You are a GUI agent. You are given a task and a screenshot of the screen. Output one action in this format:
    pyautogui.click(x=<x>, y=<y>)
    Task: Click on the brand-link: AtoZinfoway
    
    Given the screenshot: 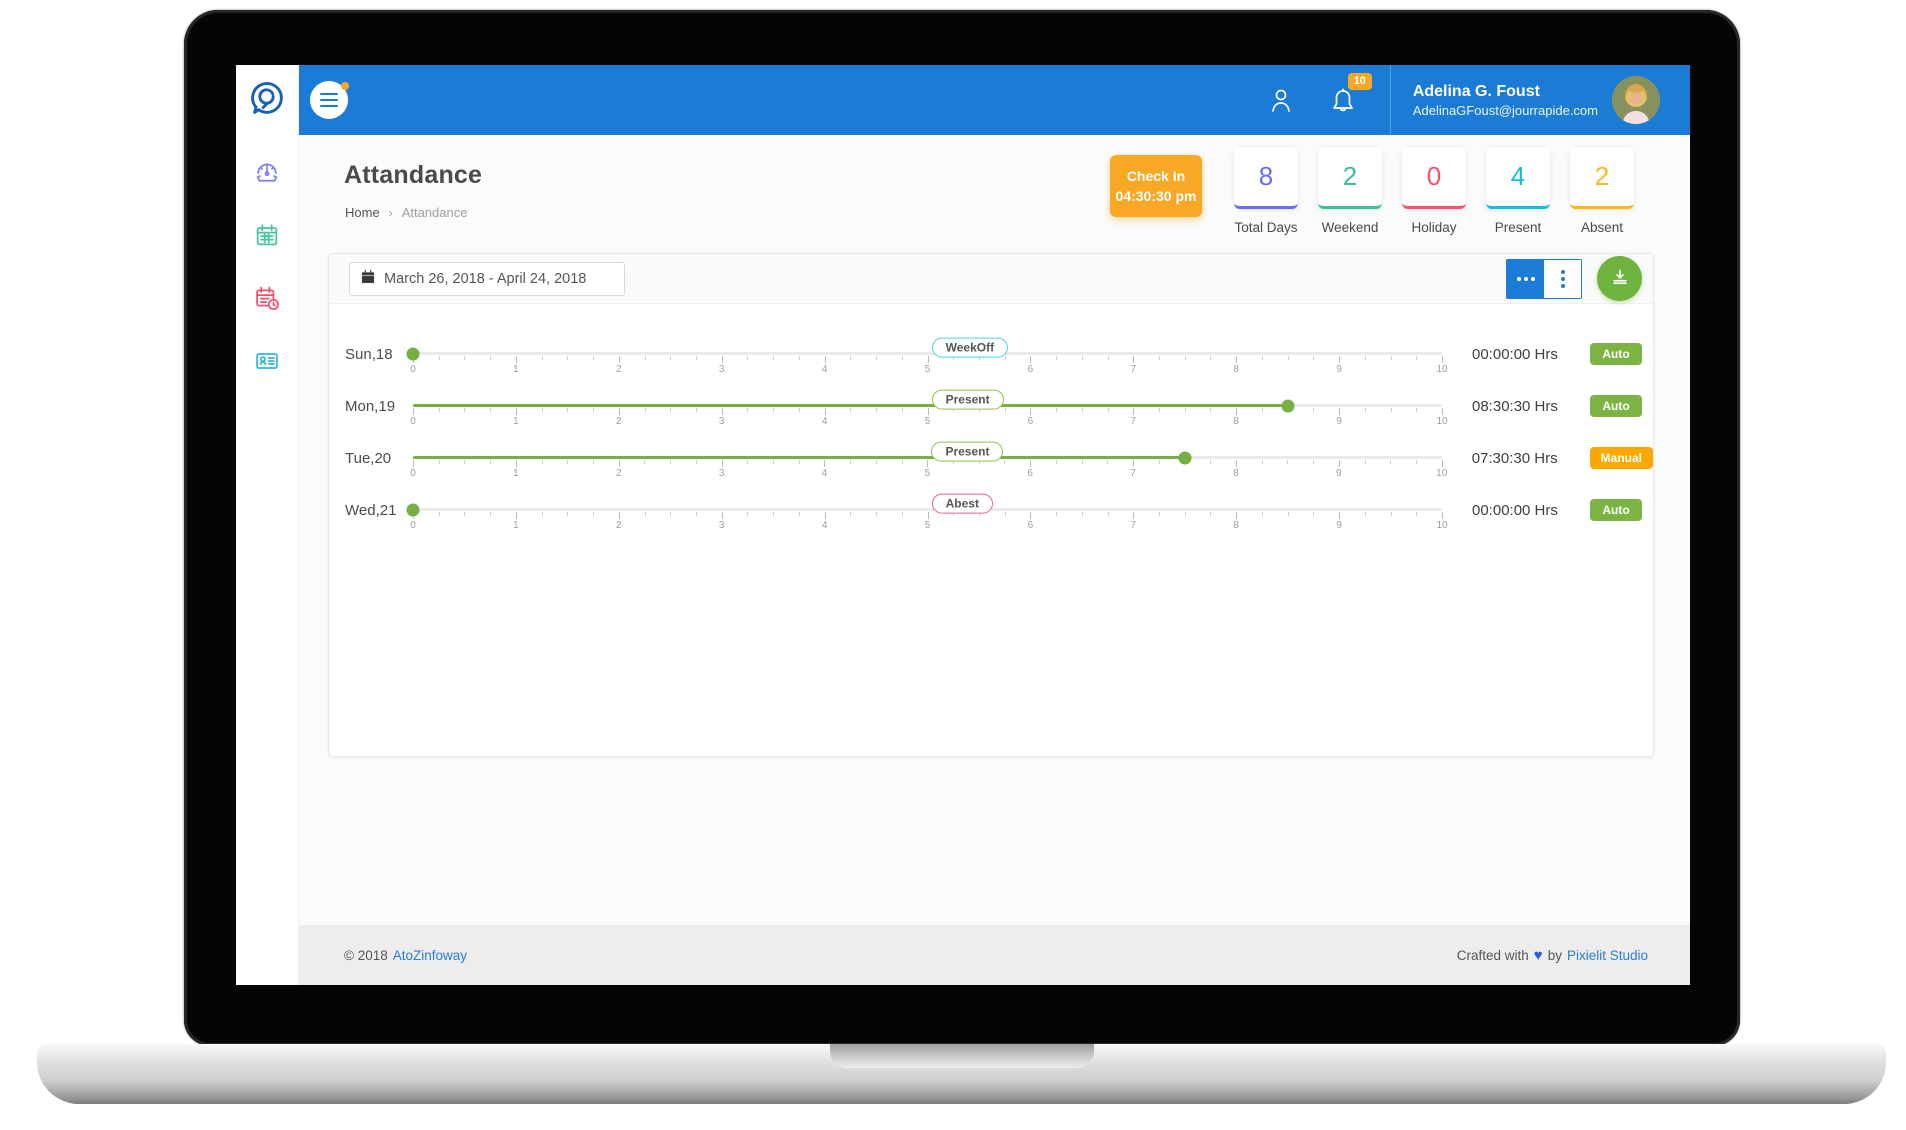 What is the action you would take?
    pyautogui.click(x=430, y=955)
    